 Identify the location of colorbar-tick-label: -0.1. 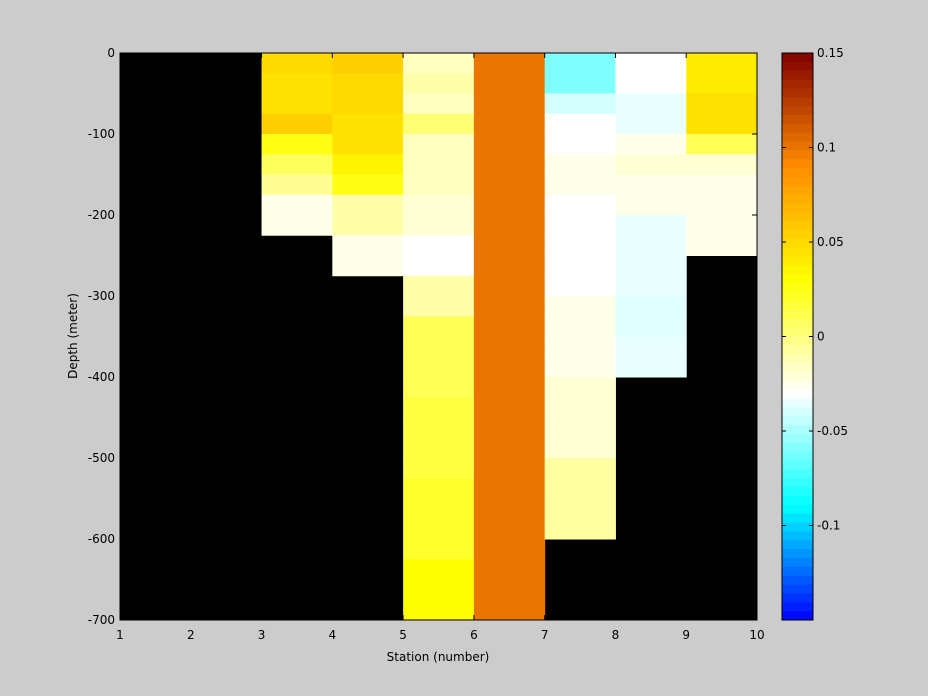
(828, 526).